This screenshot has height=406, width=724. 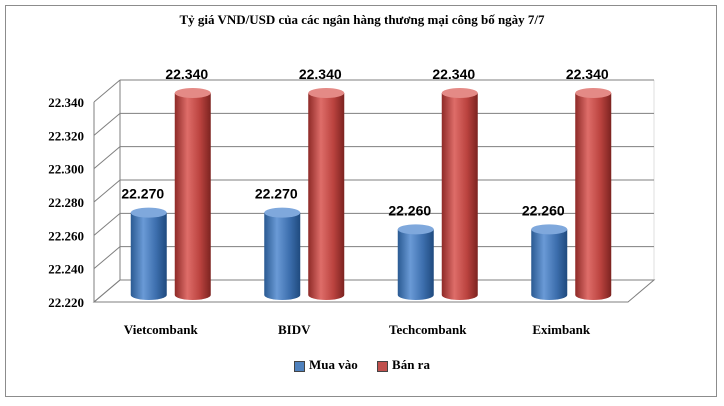 I want to click on floor, so click(x=374, y=291).